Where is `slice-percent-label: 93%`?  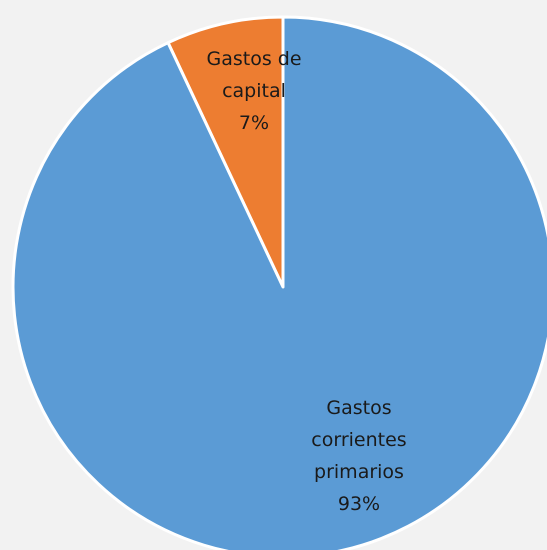 slice-percent-label: 93% is located at coordinates (359, 504).